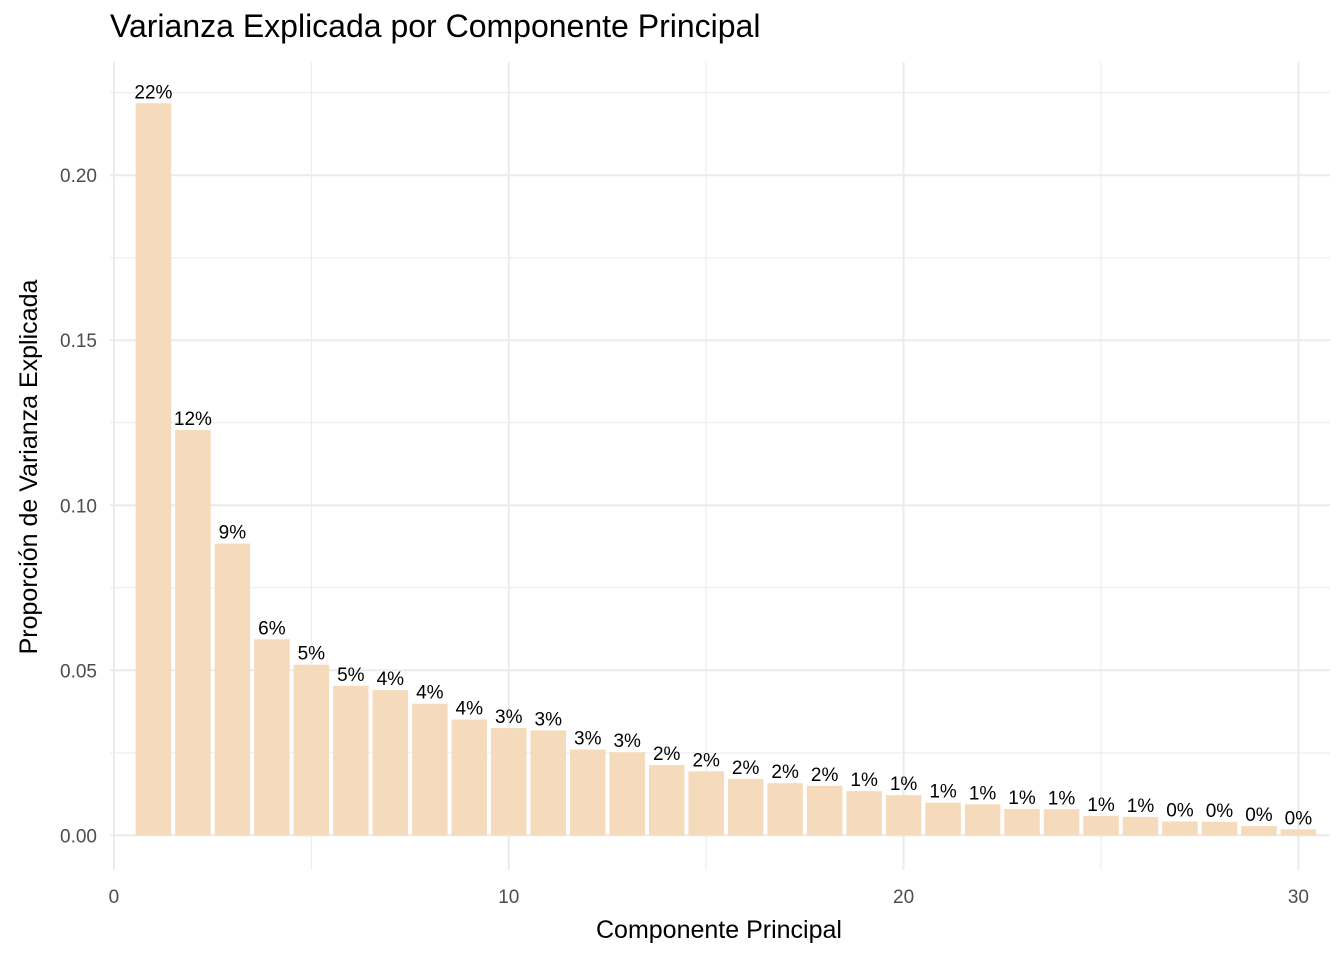  What do you see at coordinates (193, 419) in the screenshot?
I see `bar-value-label: 12%` at bounding box center [193, 419].